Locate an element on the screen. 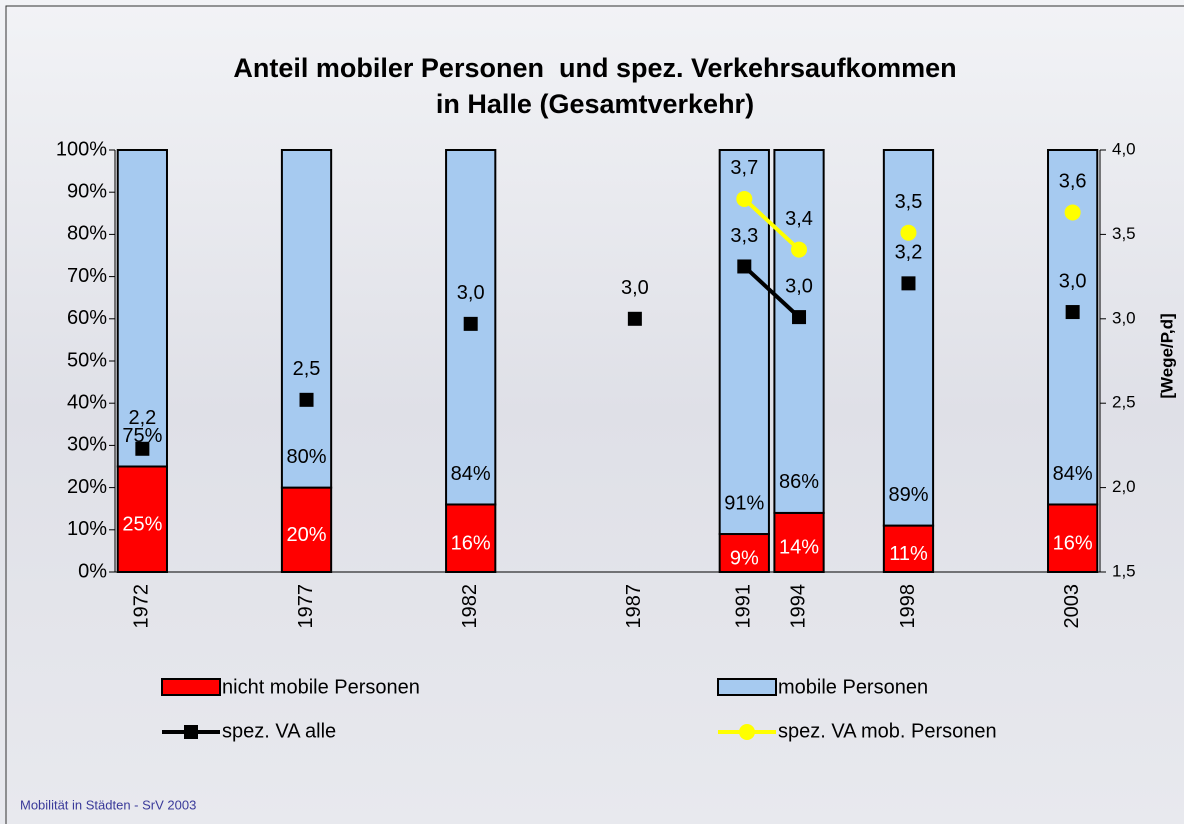 The image size is (1184, 824). data-label: 3,2 is located at coordinates (909, 253).